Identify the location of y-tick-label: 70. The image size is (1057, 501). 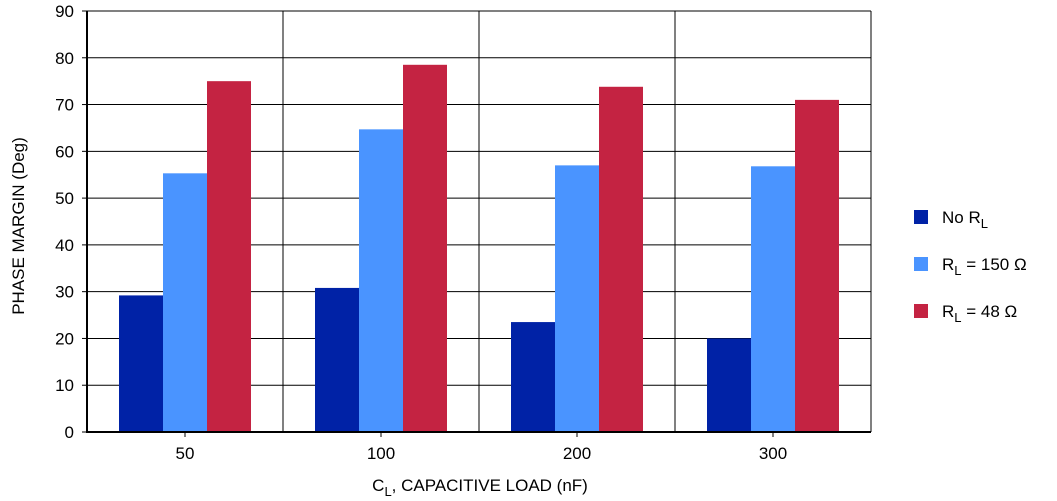
(64, 105).